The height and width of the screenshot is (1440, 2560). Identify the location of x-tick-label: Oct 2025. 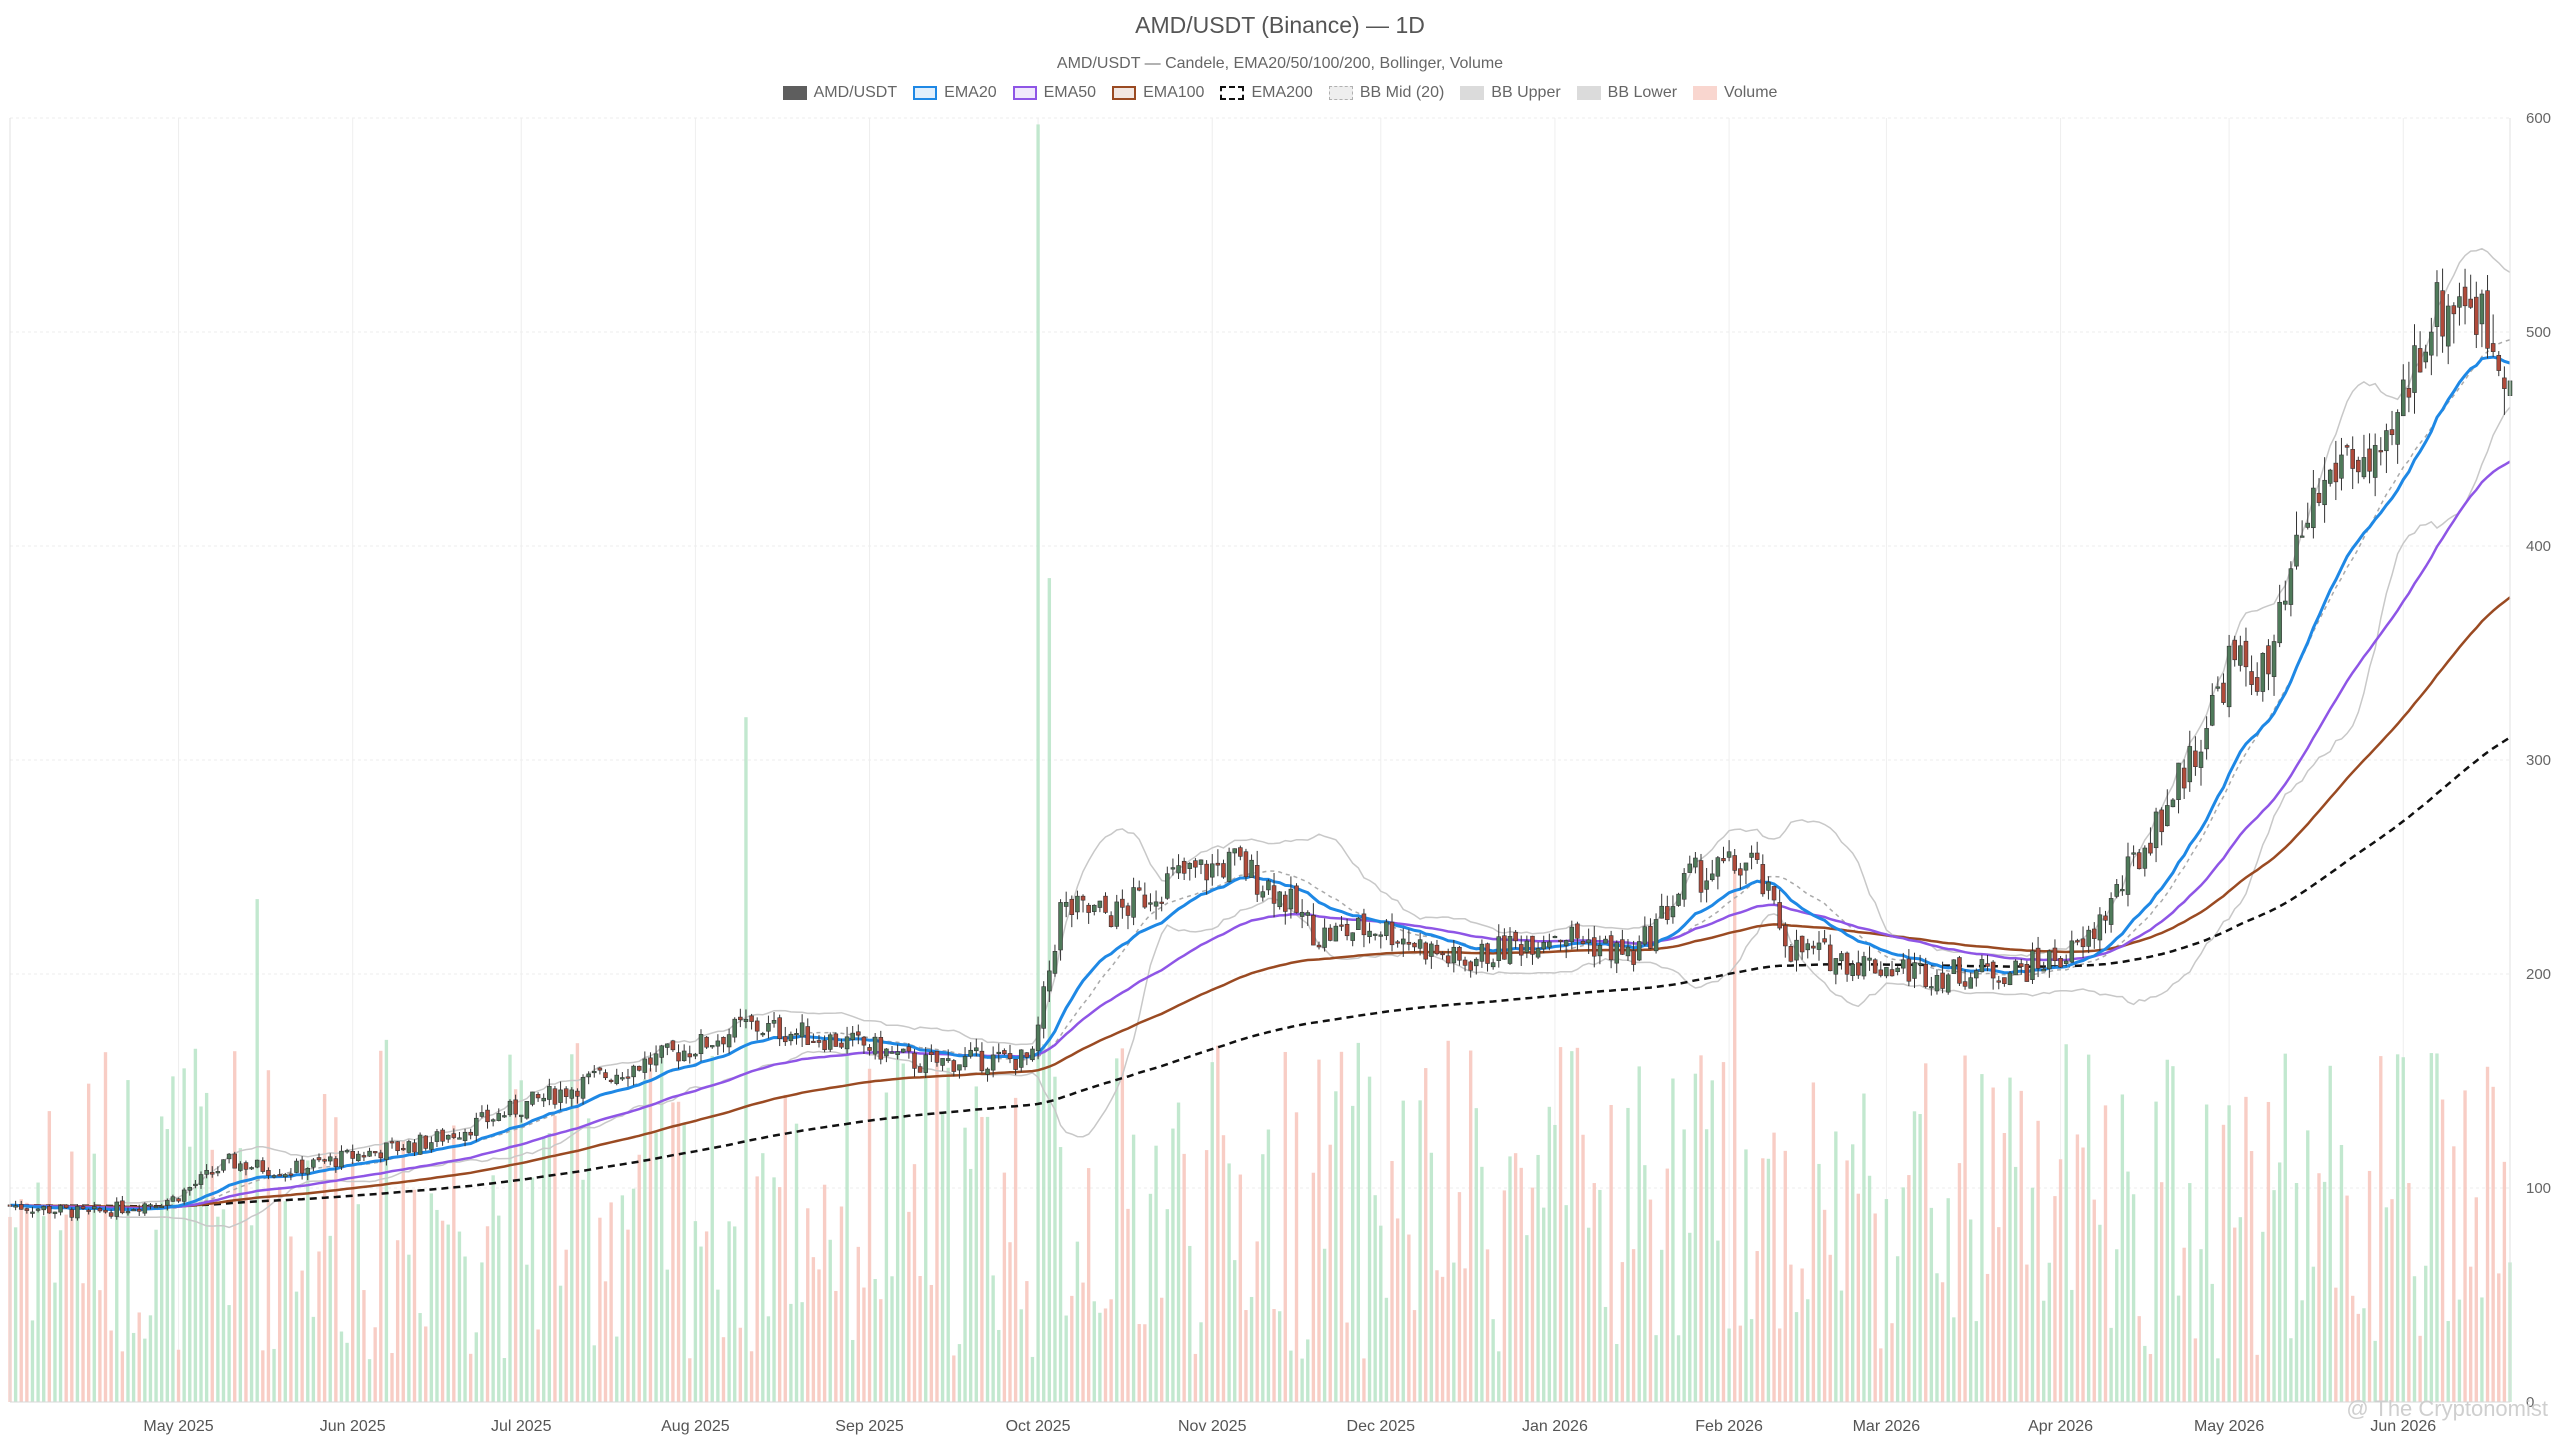
(1038, 1426).